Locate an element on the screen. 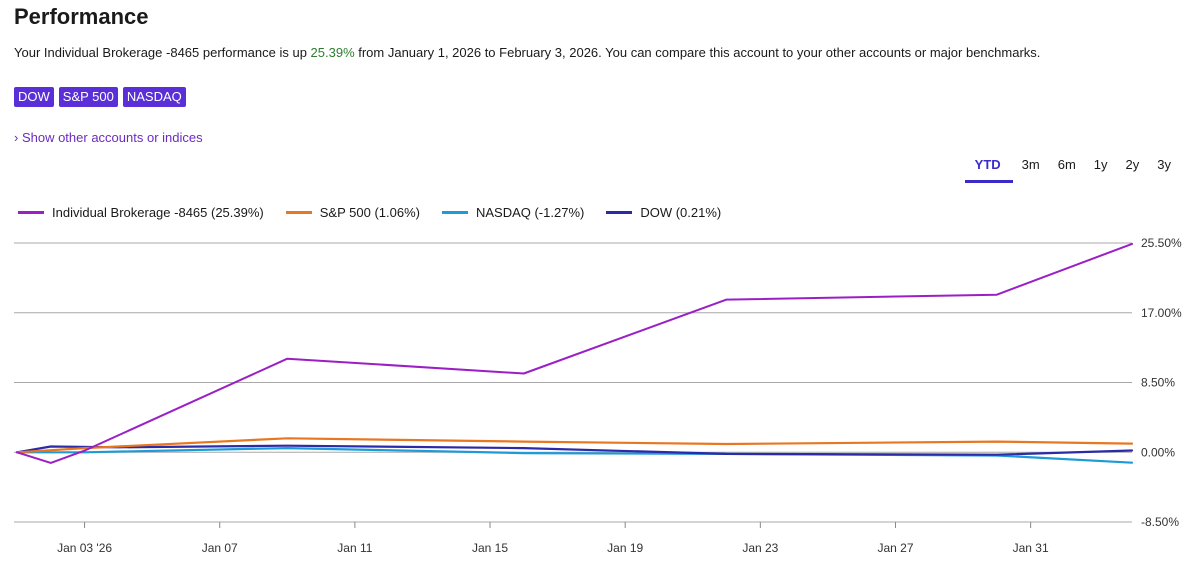 This screenshot has width=1200, height=573. legend-swatch-brokerage is located at coordinates (31, 212).